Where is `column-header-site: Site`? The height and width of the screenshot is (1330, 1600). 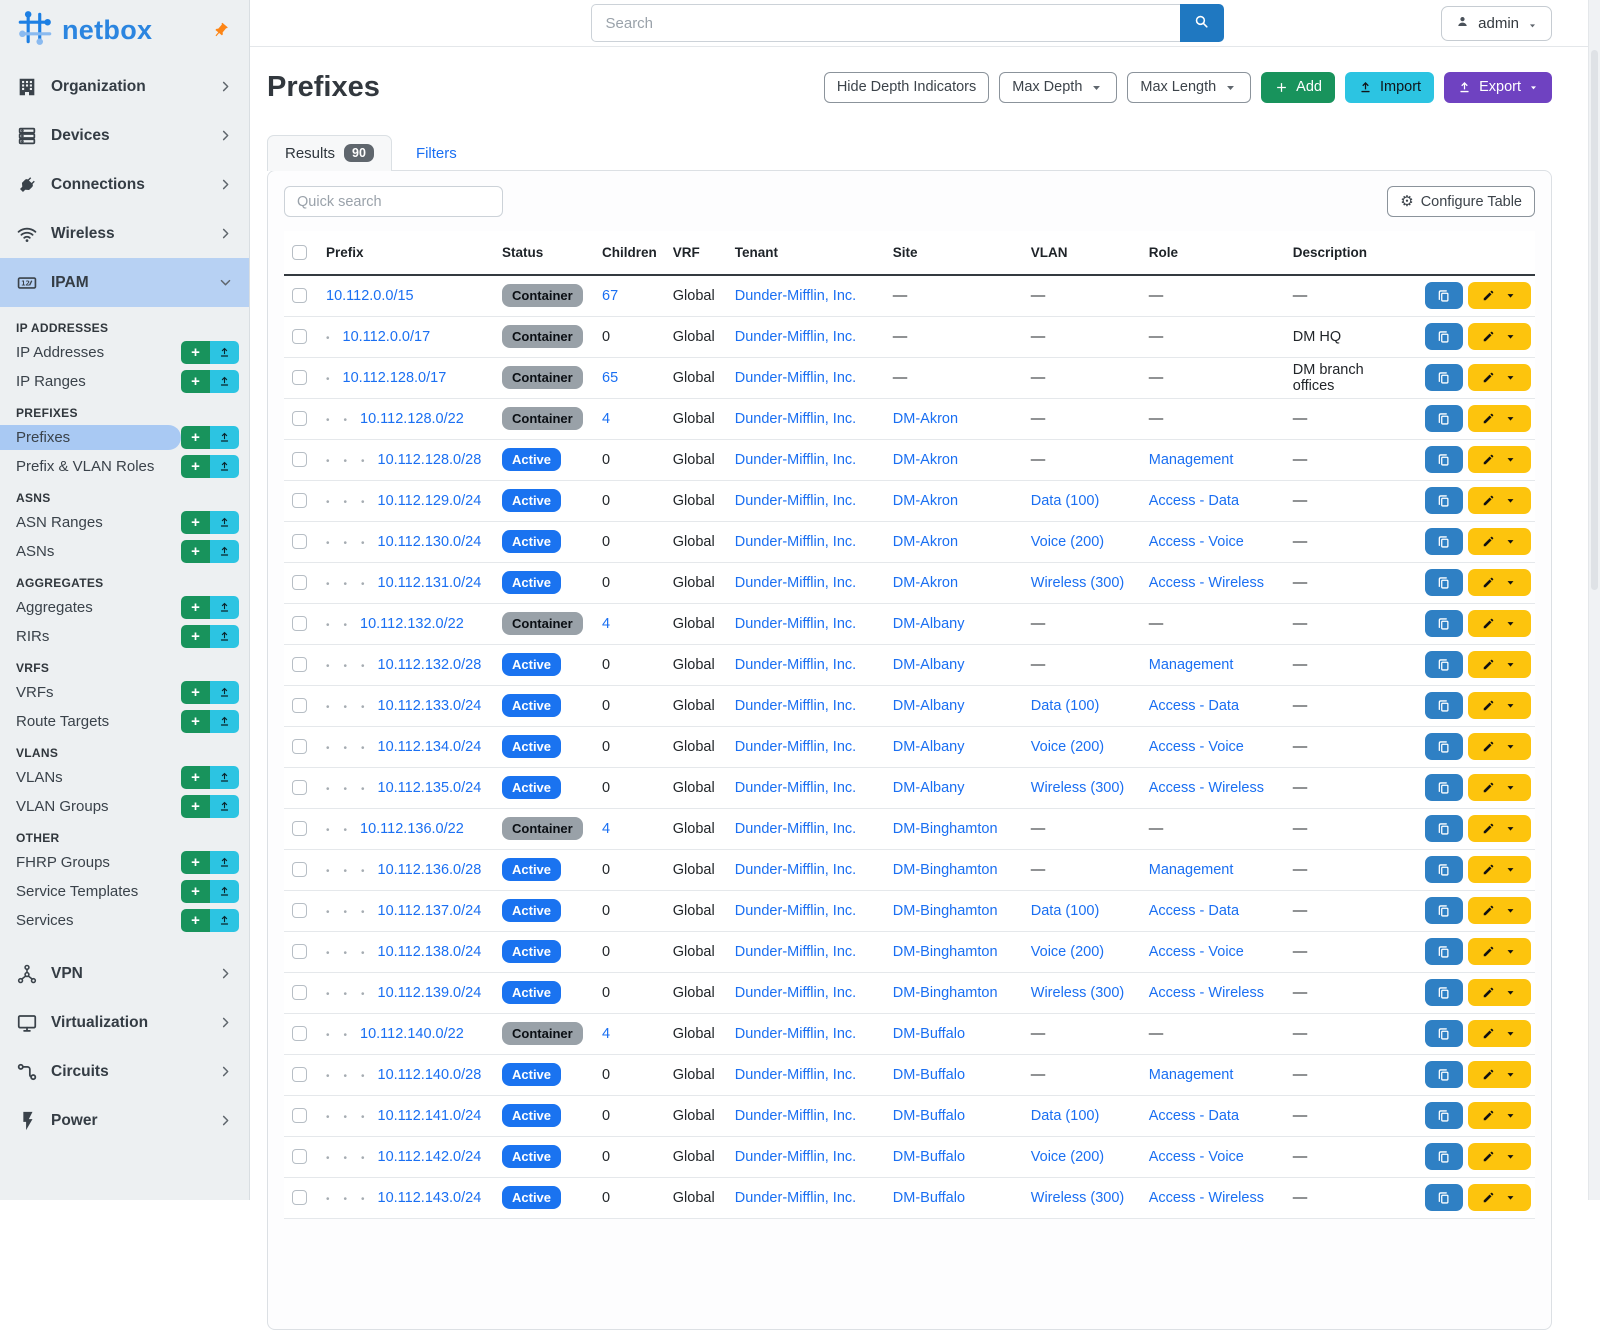
column-header-site: Site is located at coordinates (953, 253).